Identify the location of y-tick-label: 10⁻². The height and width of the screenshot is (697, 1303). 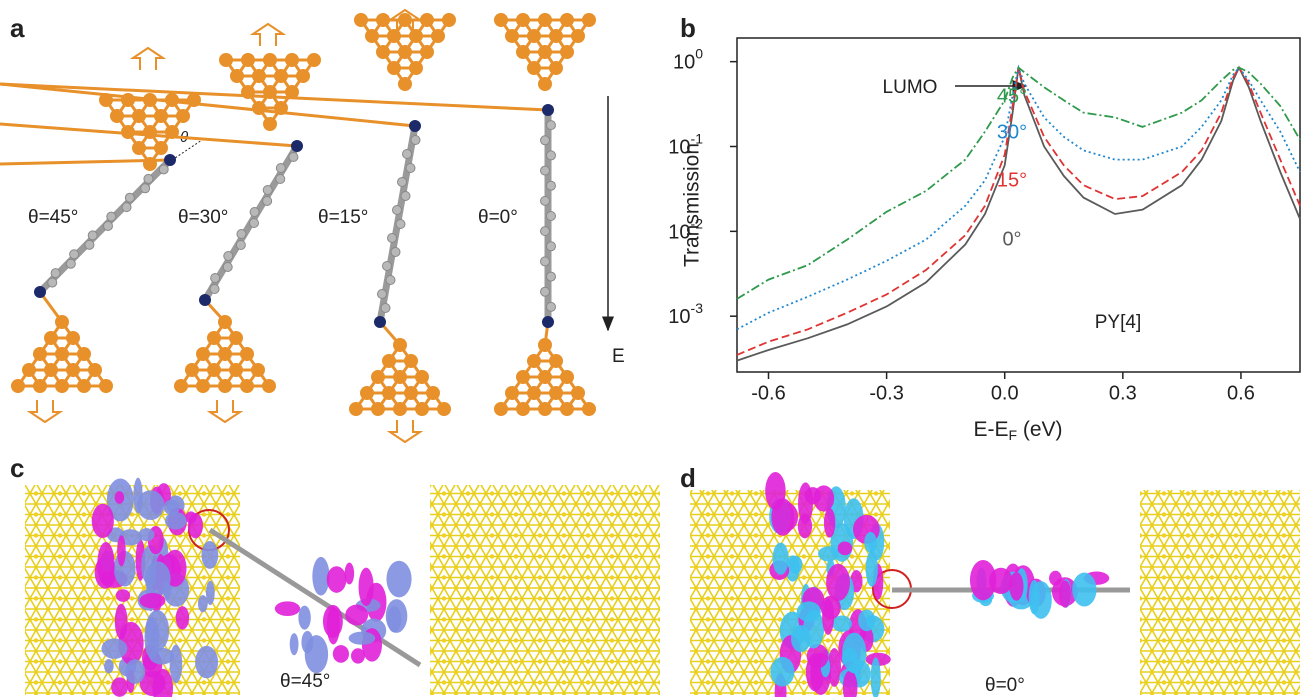
(685, 229).